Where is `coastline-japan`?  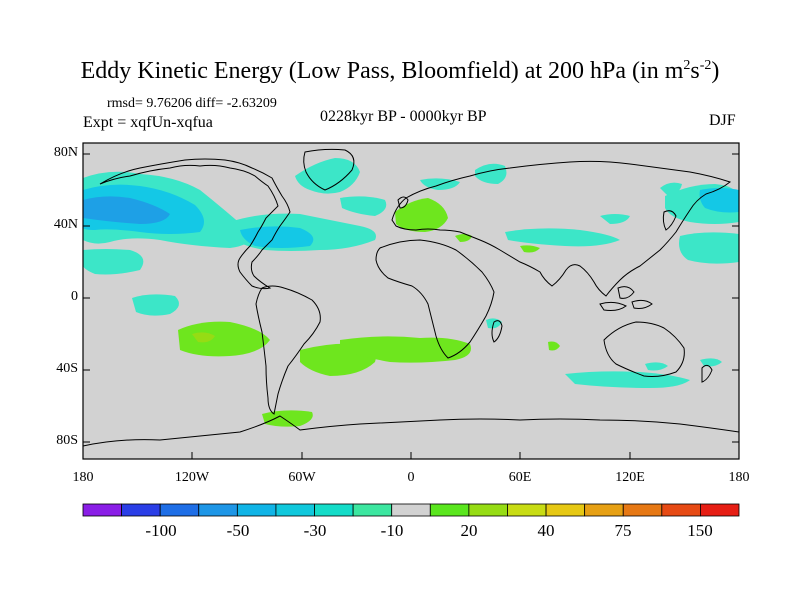
coastline-japan is located at coordinates (669, 220).